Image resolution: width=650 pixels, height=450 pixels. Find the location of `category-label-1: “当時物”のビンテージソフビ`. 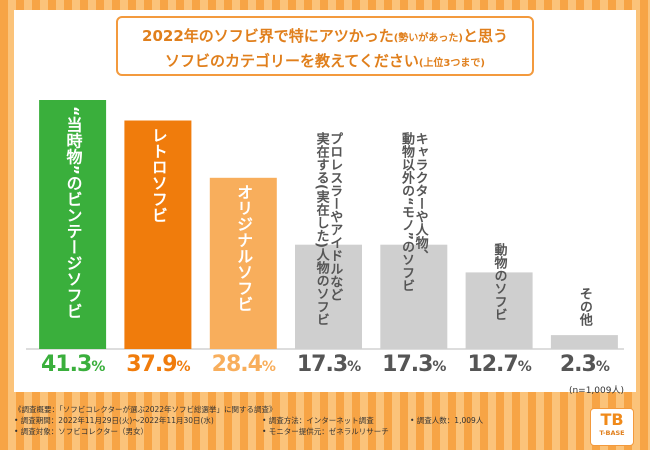

category-label-1: “当時物”のビンテージソフビ is located at coordinates (73, 225).